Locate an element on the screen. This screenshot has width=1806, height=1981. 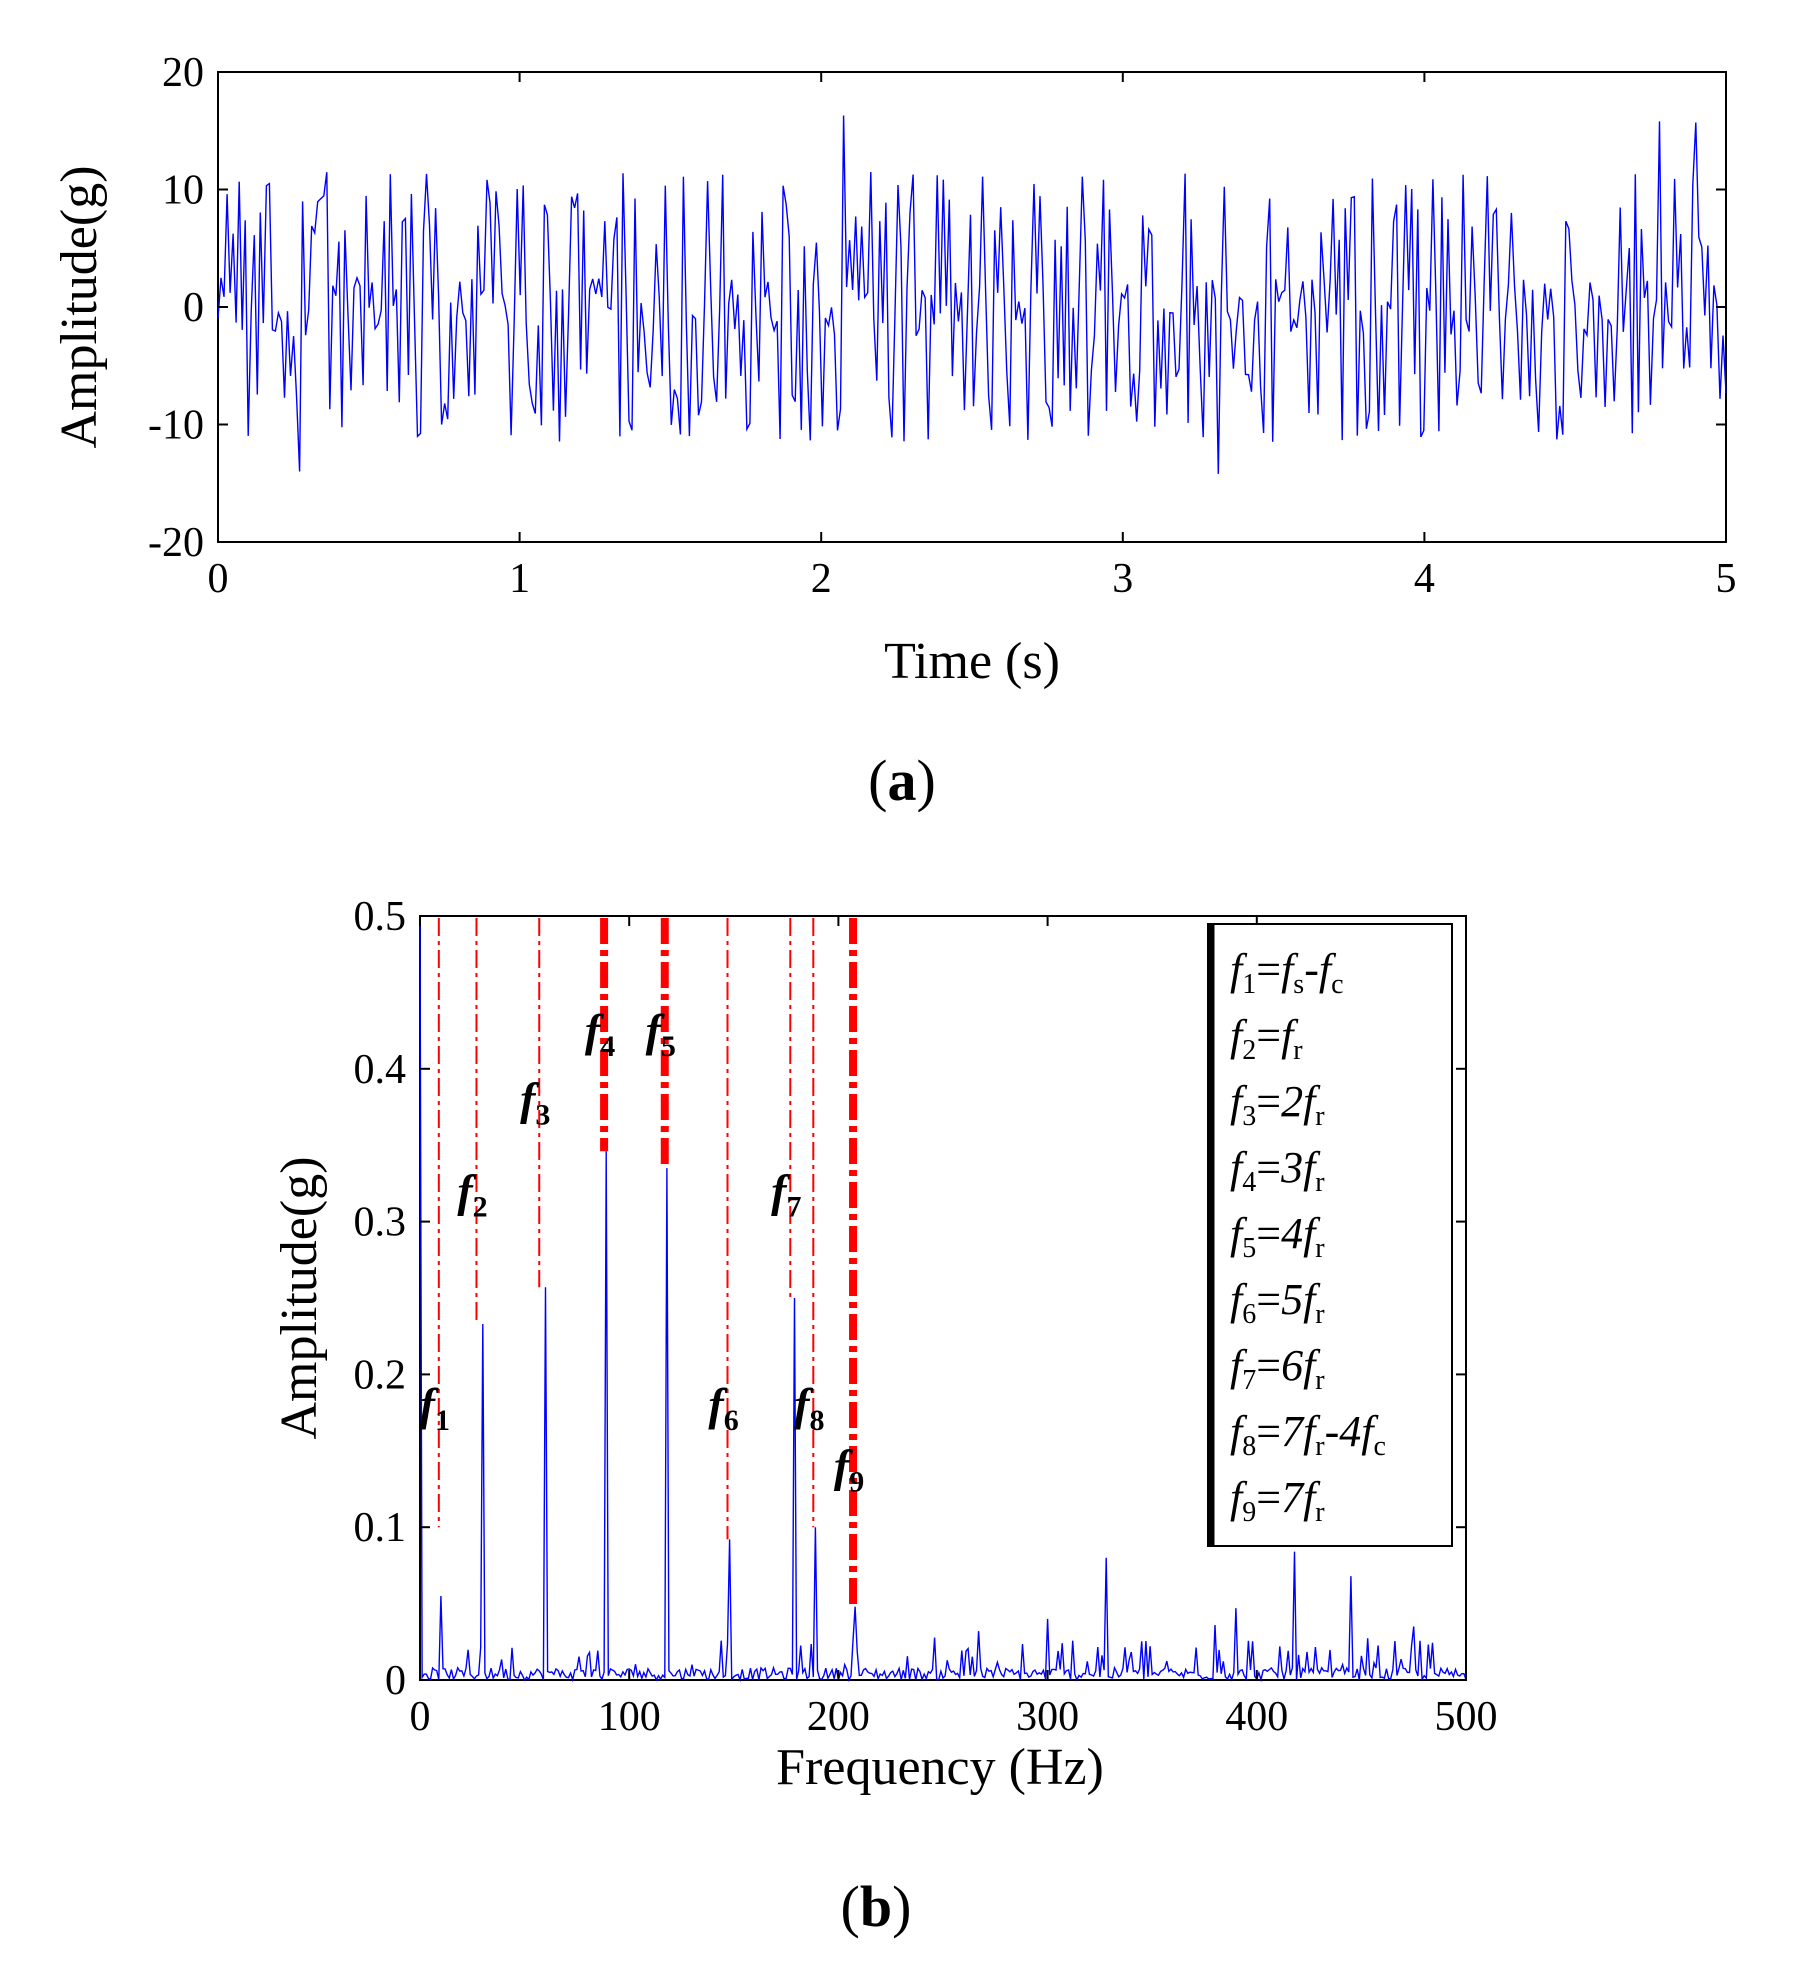
x-axis-label-a: Time (s) is located at coordinates (972, 661).